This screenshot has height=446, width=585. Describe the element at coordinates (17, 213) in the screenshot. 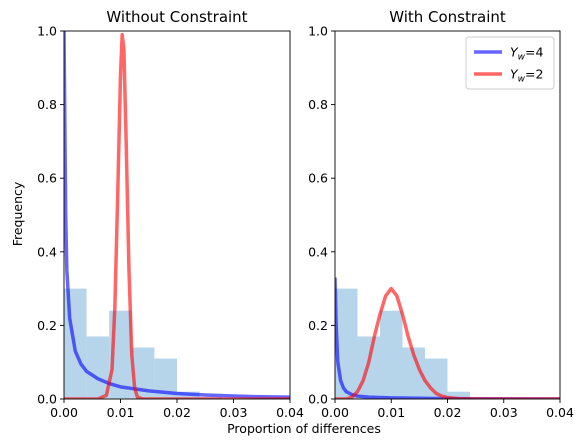

I see `y-axis-label: Frequency` at that location.